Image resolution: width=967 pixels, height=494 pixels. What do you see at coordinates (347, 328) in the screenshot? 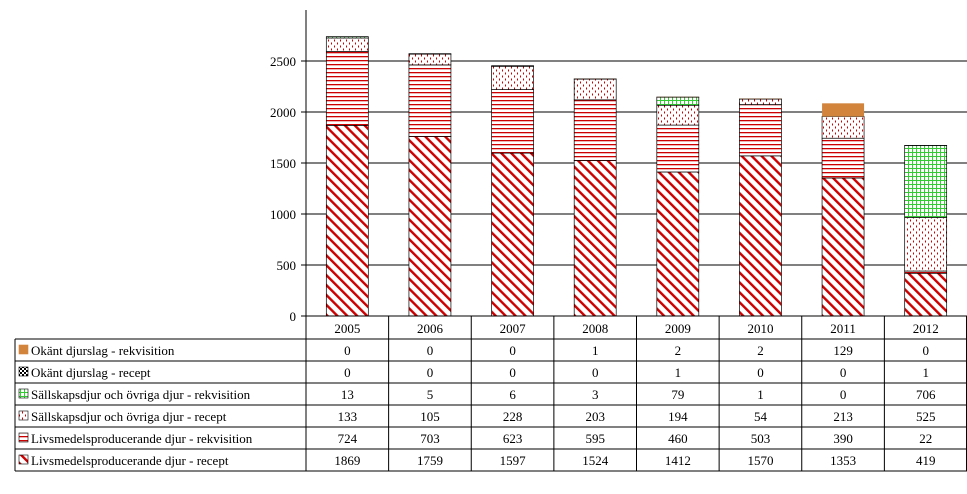
I see `category-label-2005: 2005` at bounding box center [347, 328].